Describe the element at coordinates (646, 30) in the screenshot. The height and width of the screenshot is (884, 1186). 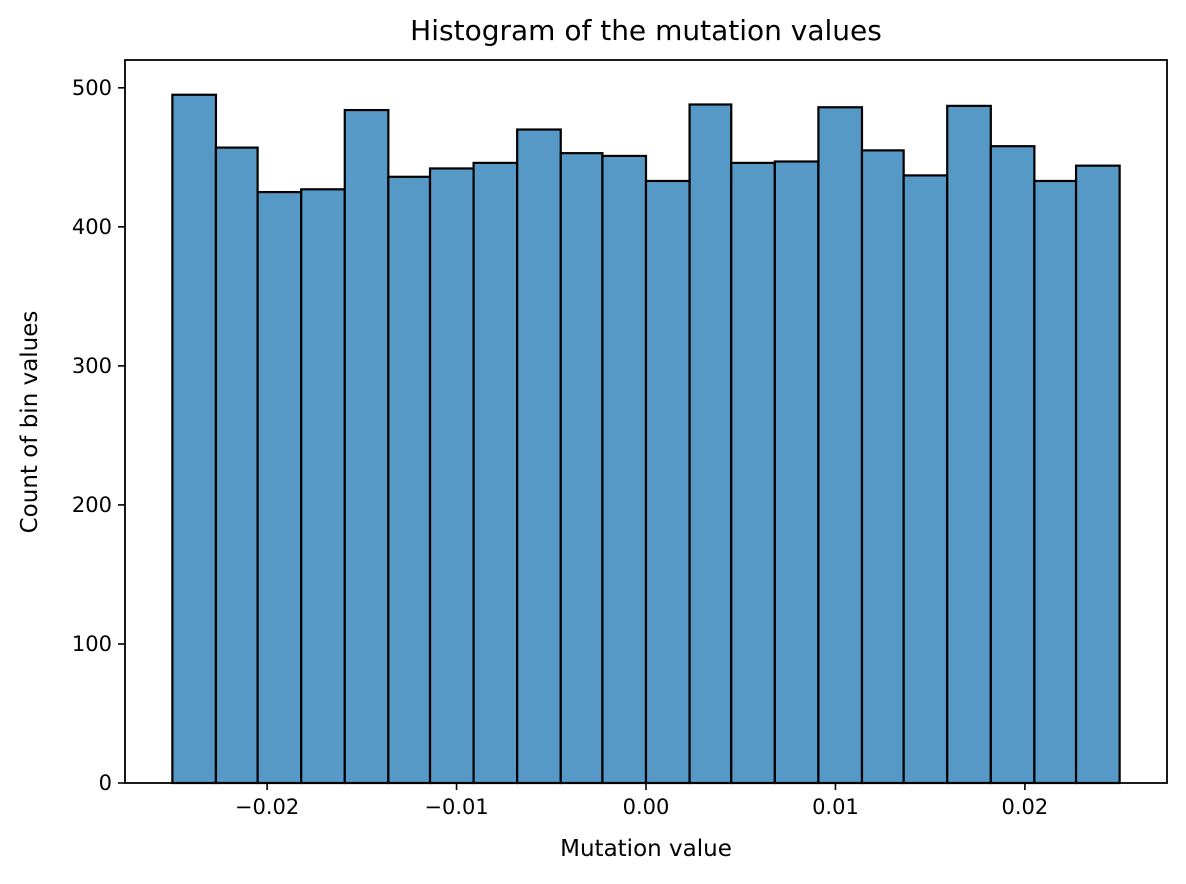
I see `chart-title: Histogram of the mutation values` at that location.